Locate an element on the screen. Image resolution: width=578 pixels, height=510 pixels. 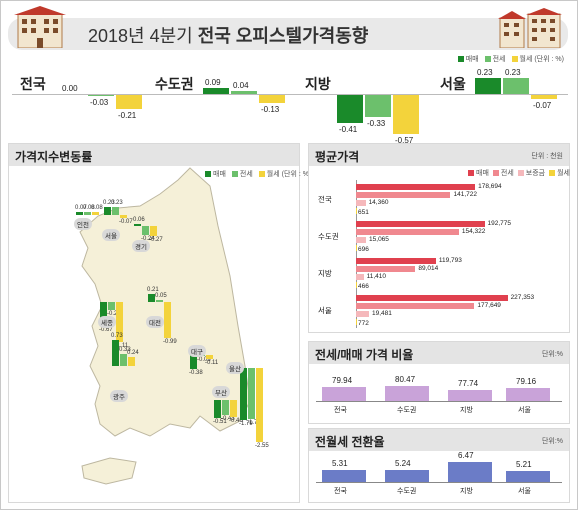
avg-bar-value: 15,065 is located at coordinates (379, 239).